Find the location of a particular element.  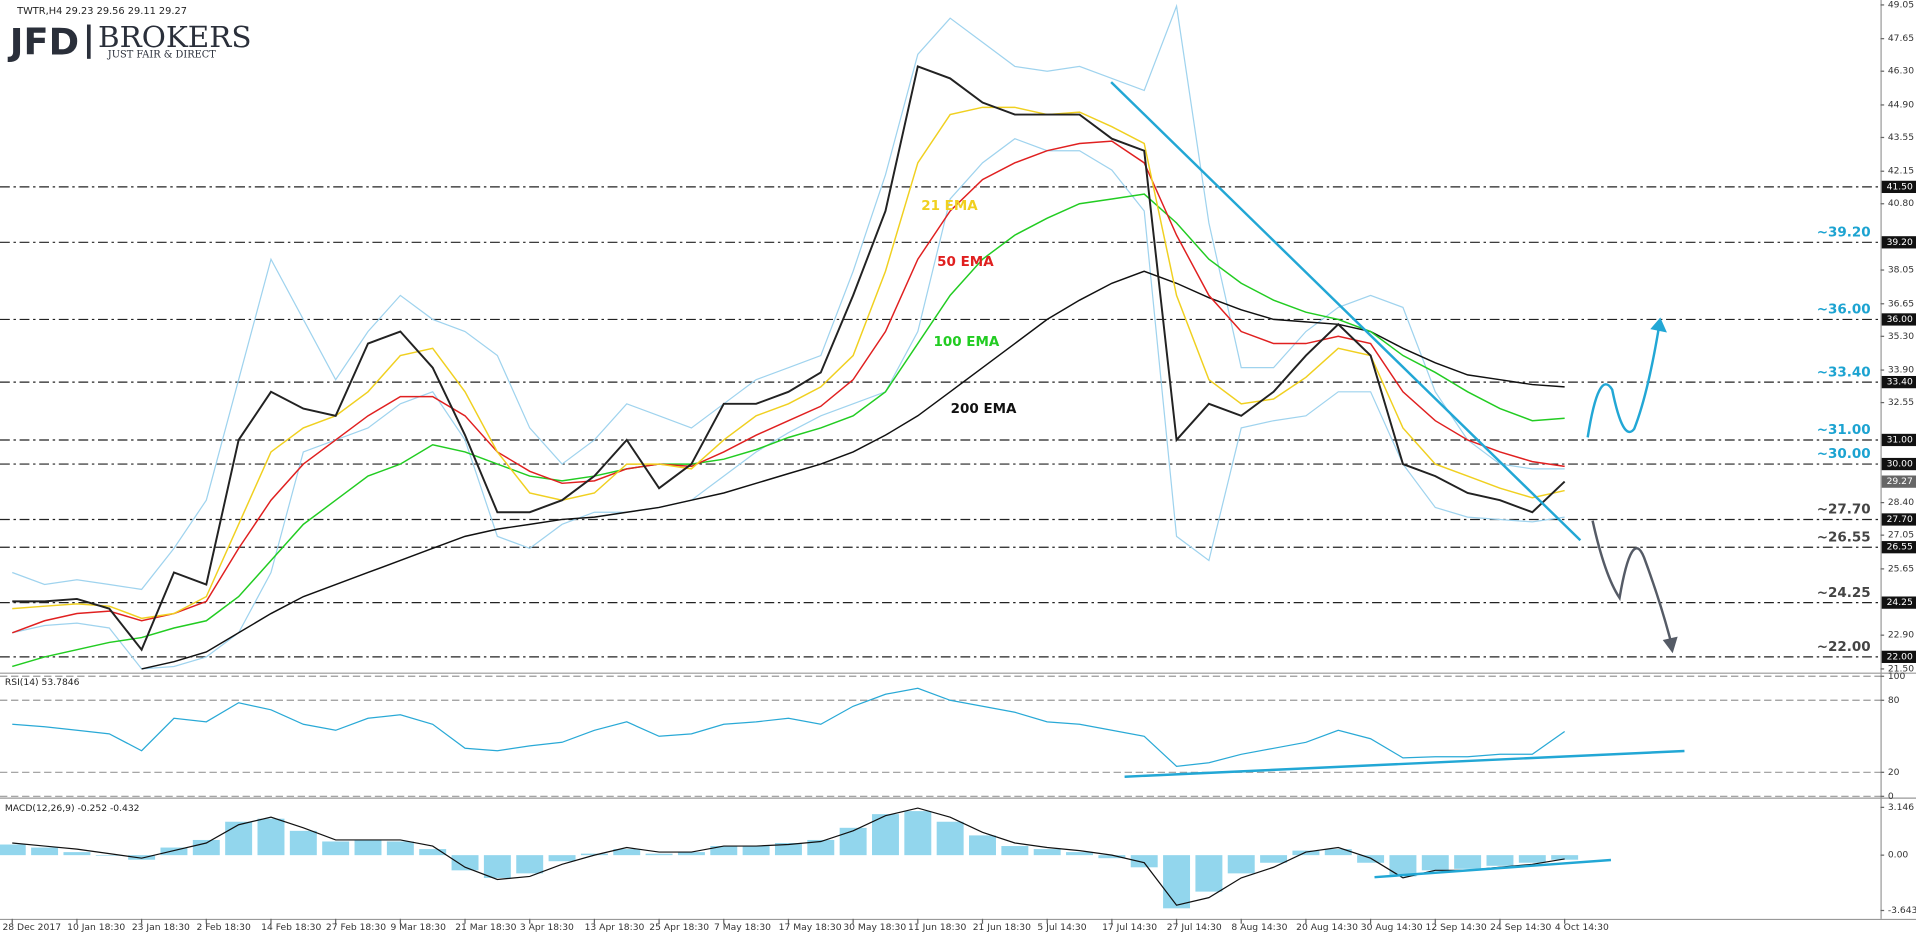

macd-trend-line is located at coordinates (1493, 868).